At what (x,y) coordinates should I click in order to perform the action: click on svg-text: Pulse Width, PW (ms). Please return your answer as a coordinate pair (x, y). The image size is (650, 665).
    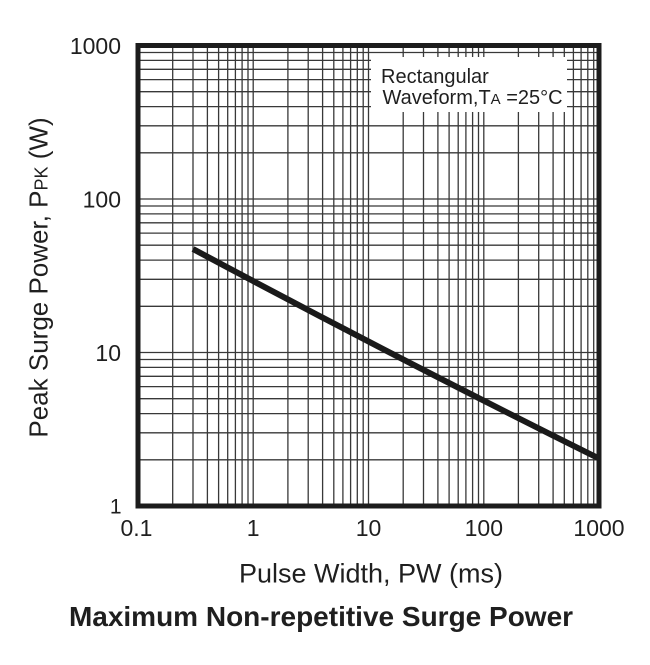
    Looking at the image, I should click on (371, 574).